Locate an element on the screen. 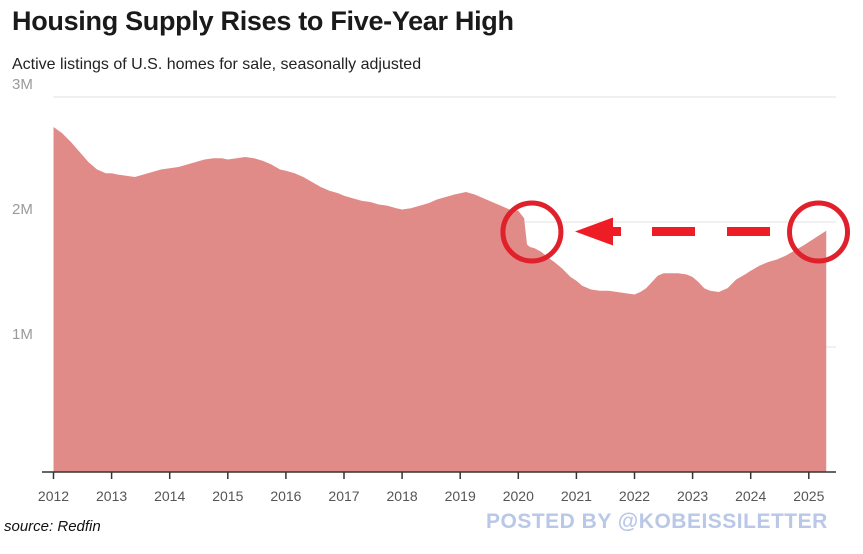  x-tick-label: 2014 is located at coordinates (169, 496).